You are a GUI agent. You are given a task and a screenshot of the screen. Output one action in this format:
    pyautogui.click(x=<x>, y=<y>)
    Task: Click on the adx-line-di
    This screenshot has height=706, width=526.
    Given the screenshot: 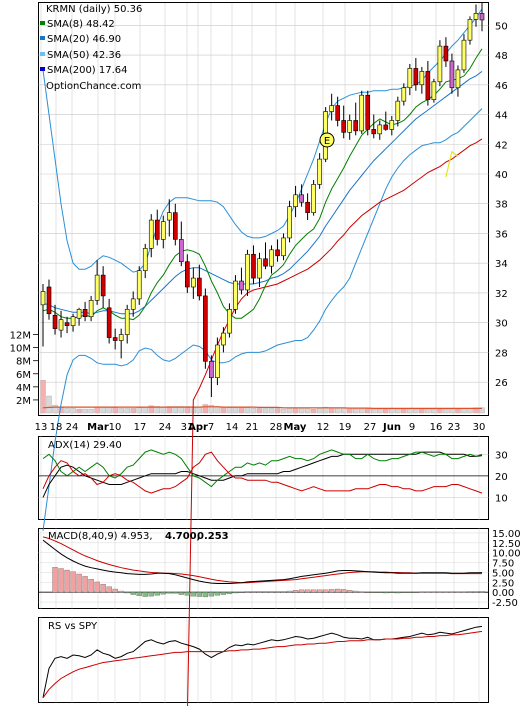 What is the action you would take?
    pyautogui.click(x=262, y=468)
    